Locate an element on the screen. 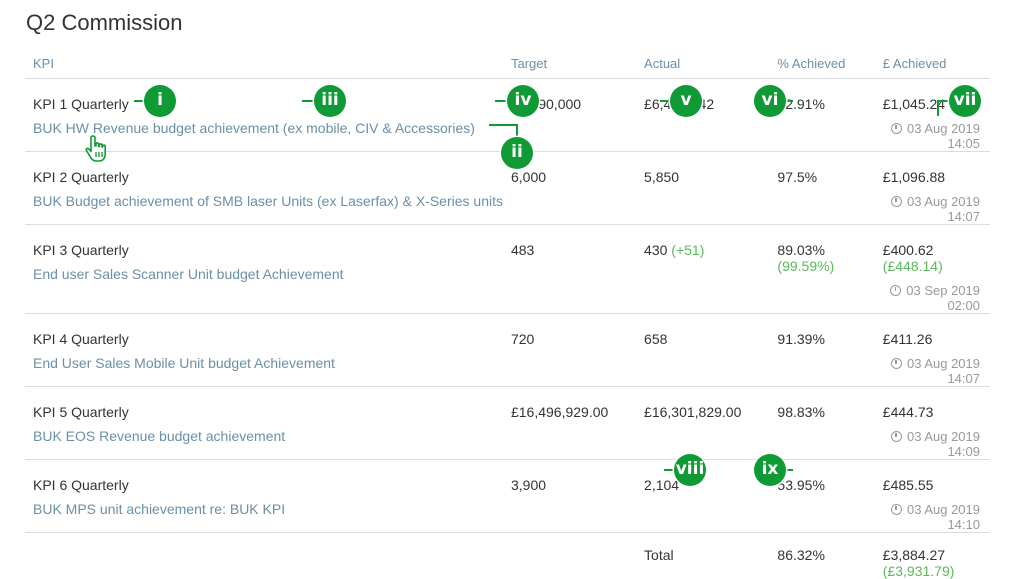 Image resolution: width=1030 pixels, height=579 pixels. total-pct: 86.32% is located at coordinates (821, 556).